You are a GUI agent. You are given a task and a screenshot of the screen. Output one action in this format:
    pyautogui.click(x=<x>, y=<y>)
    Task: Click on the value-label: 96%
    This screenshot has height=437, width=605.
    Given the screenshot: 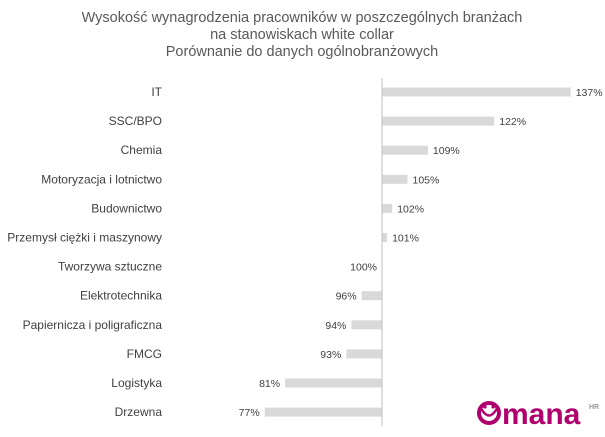 What is the action you would take?
    pyautogui.click(x=346, y=297)
    